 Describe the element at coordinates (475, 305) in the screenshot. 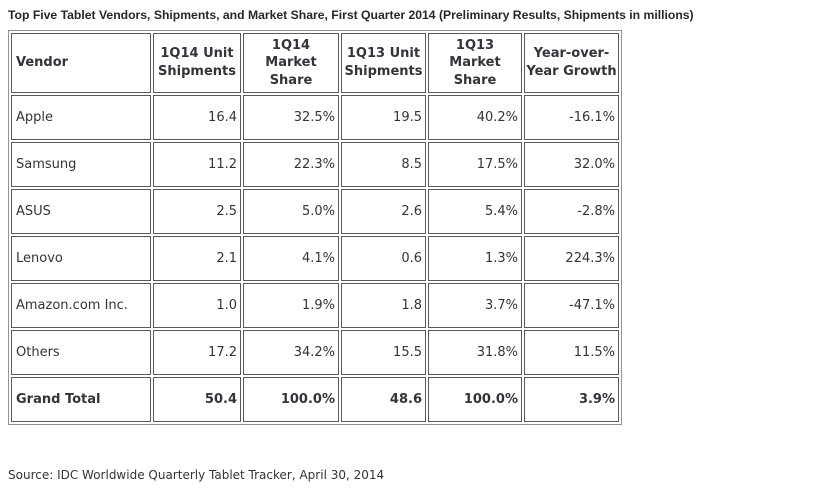

I see `value-cell: 3.7%` at that location.